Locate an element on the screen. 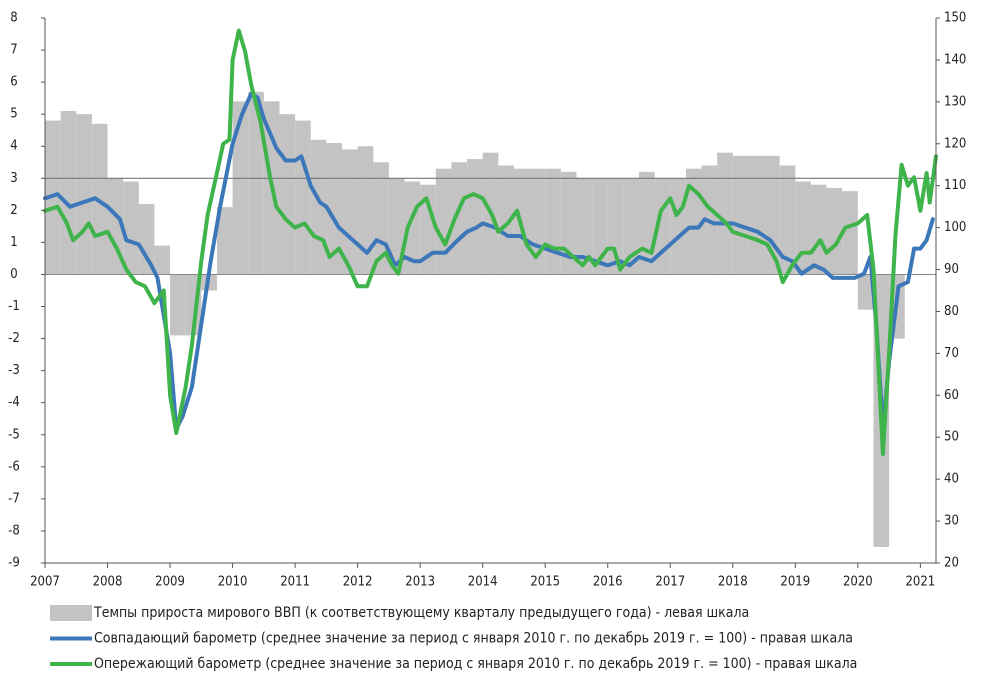 The width and height of the screenshot is (1002, 684). y-tick-label: -9 is located at coordinates (14, 563).